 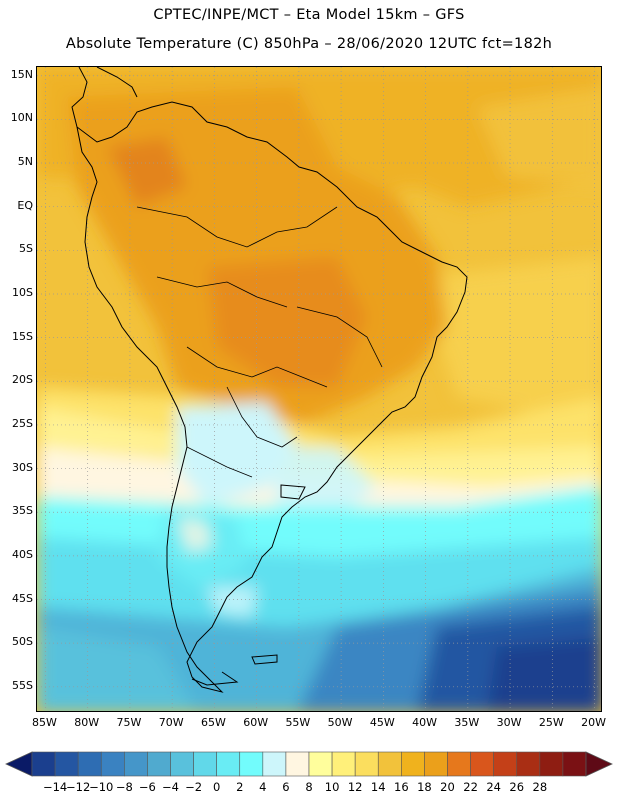 What do you see at coordinates (240, 787) in the screenshot?
I see `colorbar-tick-label: 2` at bounding box center [240, 787].